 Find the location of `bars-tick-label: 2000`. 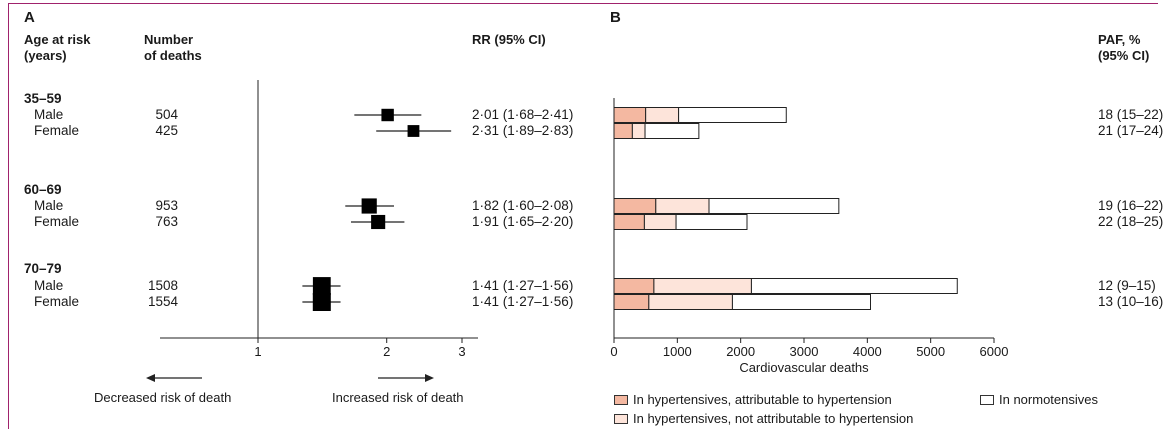

bars-tick-label: 2000 is located at coordinates (740, 351).